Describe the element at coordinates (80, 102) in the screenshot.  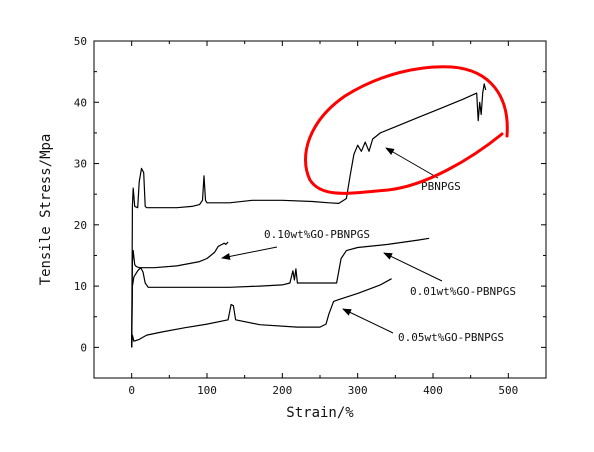
I see `y-tick-label: 40` at that location.